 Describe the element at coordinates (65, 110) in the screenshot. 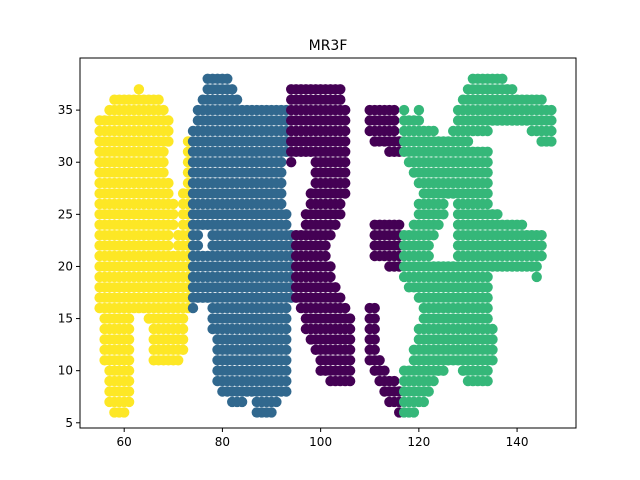

I see `y-tick-label: 35` at that location.